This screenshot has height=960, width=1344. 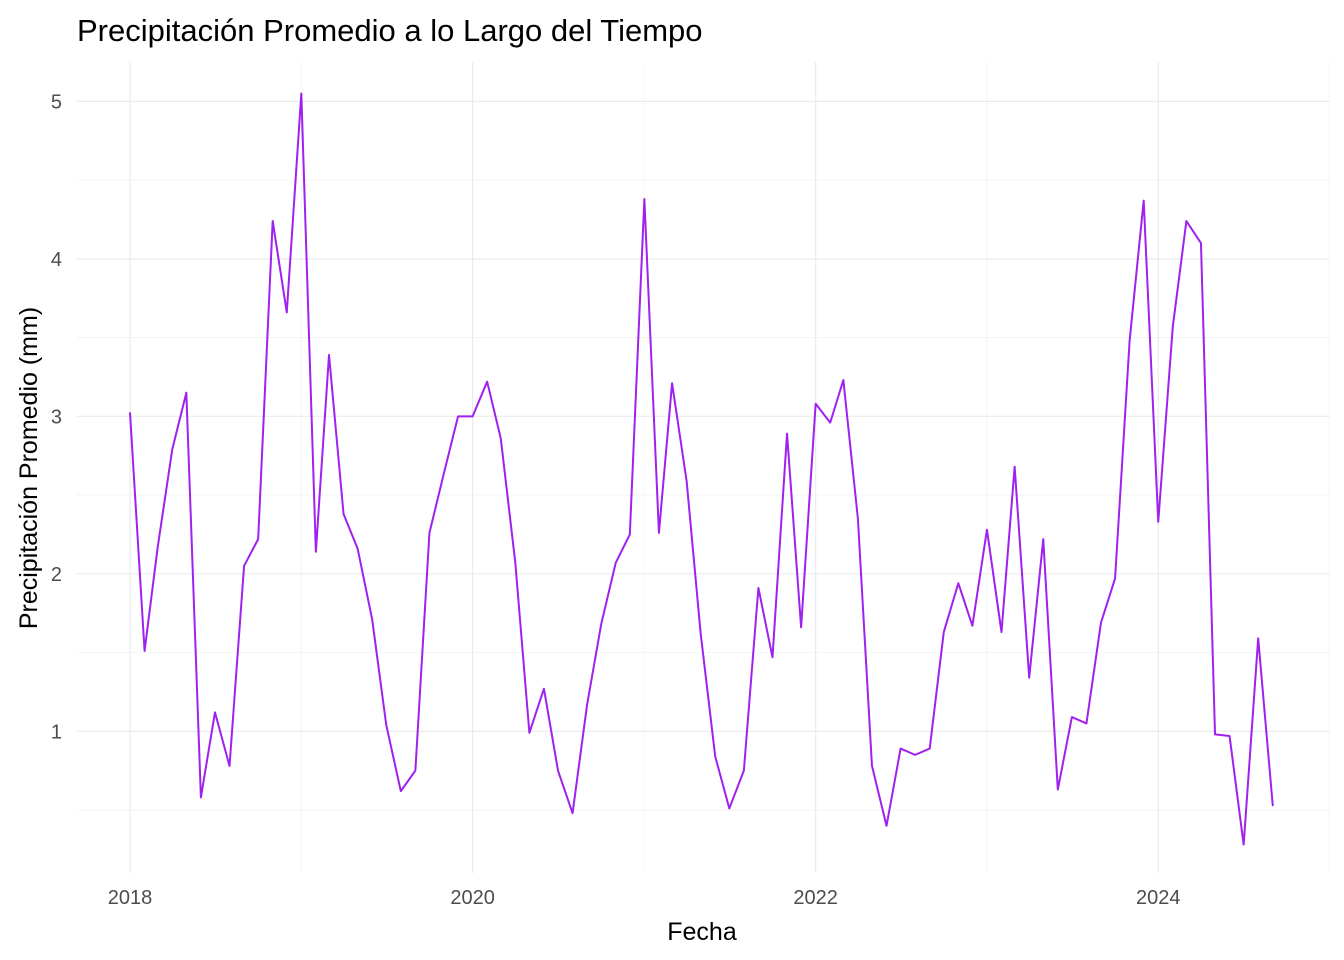 I want to click on x-axis-ticks: 2018 2020 2022 2024, so click(x=644, y=898).